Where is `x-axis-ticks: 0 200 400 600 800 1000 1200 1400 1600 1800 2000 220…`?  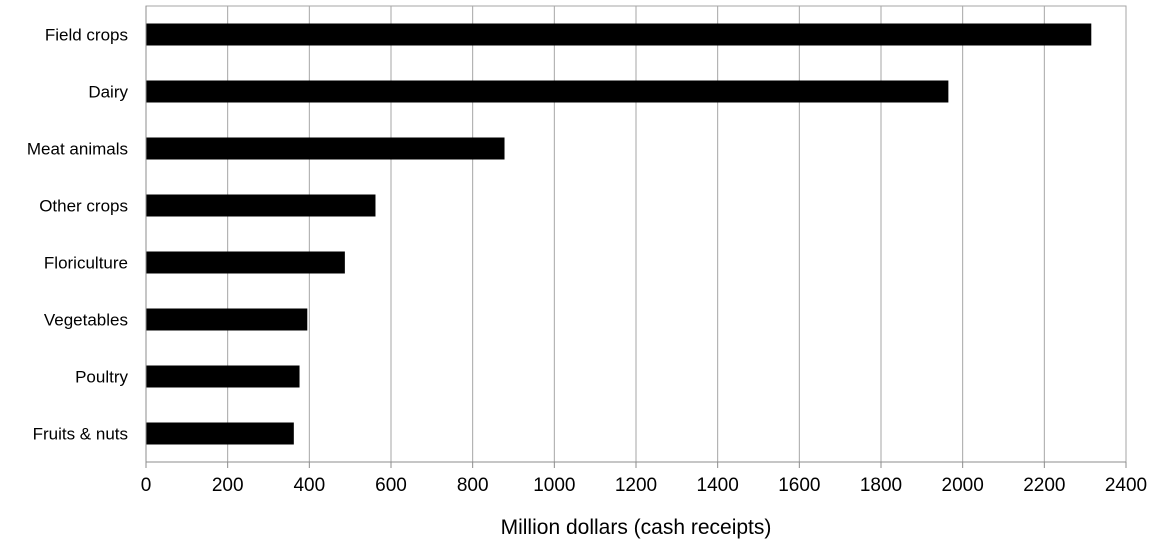
x-axis-ticks: 0 200 400 600 800 1000 1200 1400 1600 1800 2000 220… is located at coordinates (644, 479).